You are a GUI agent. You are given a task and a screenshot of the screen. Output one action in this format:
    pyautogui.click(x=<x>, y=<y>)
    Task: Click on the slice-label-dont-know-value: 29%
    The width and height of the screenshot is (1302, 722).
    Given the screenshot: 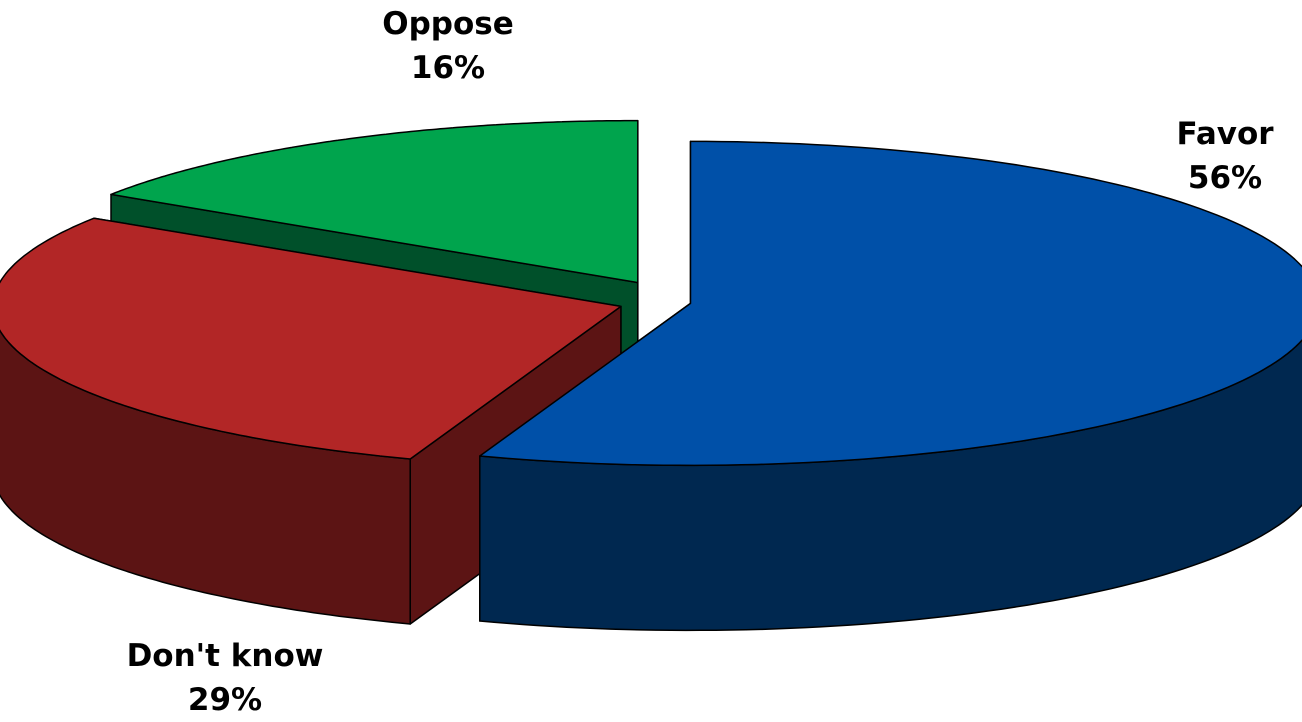 What is the action you would take?
    pyautogui.click(x=225, y=700)
    